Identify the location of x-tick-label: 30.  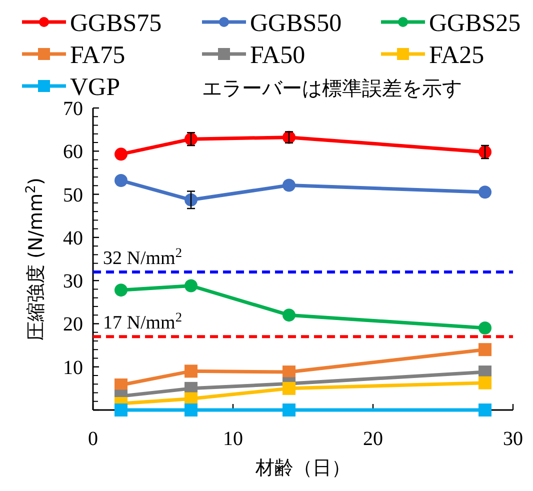
(513, 439).